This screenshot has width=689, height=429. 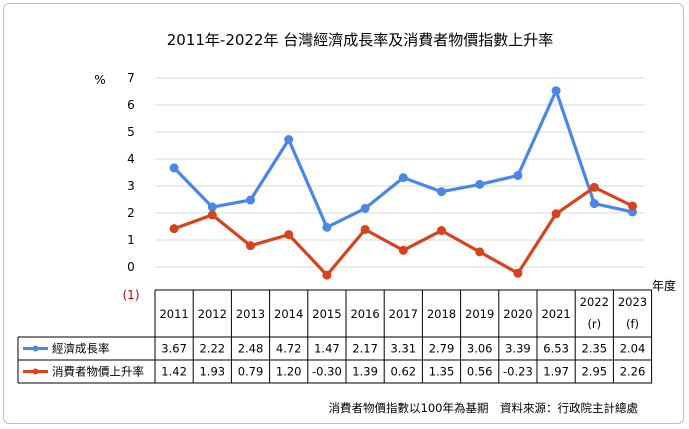 I want to click on x-tick-label: 2018, so click(x=441, y=314).